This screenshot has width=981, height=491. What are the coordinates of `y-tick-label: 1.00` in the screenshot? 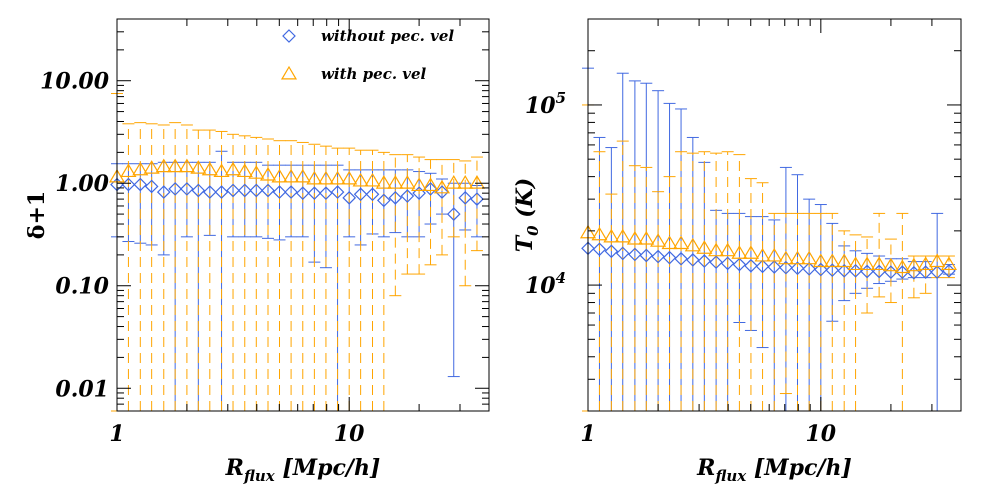 It's located at (82, 184).